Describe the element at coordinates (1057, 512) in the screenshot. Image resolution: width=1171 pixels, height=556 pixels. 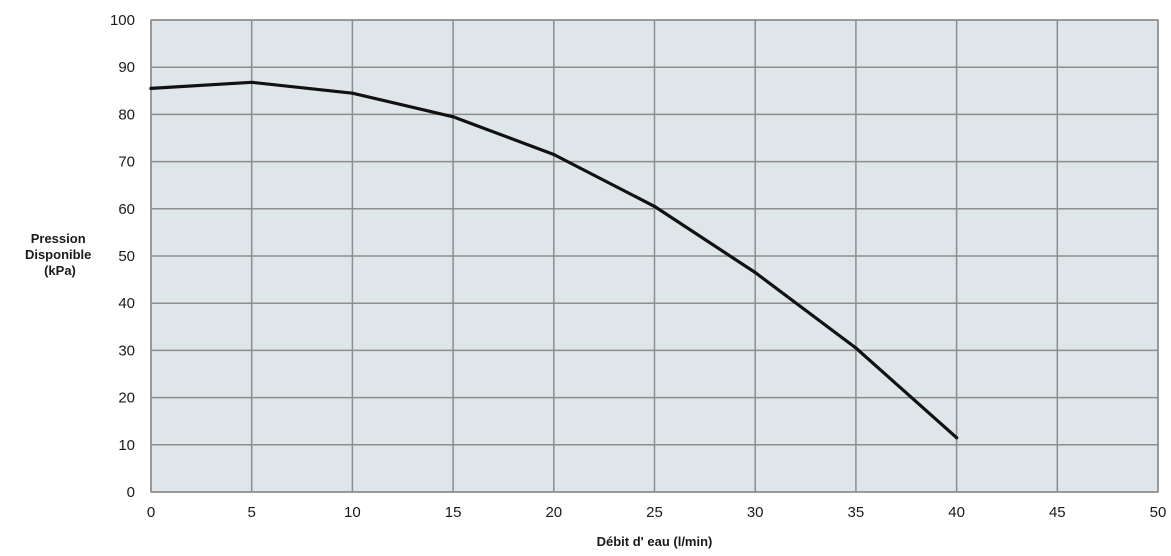
I see `x-tick-label: 45` at that location.